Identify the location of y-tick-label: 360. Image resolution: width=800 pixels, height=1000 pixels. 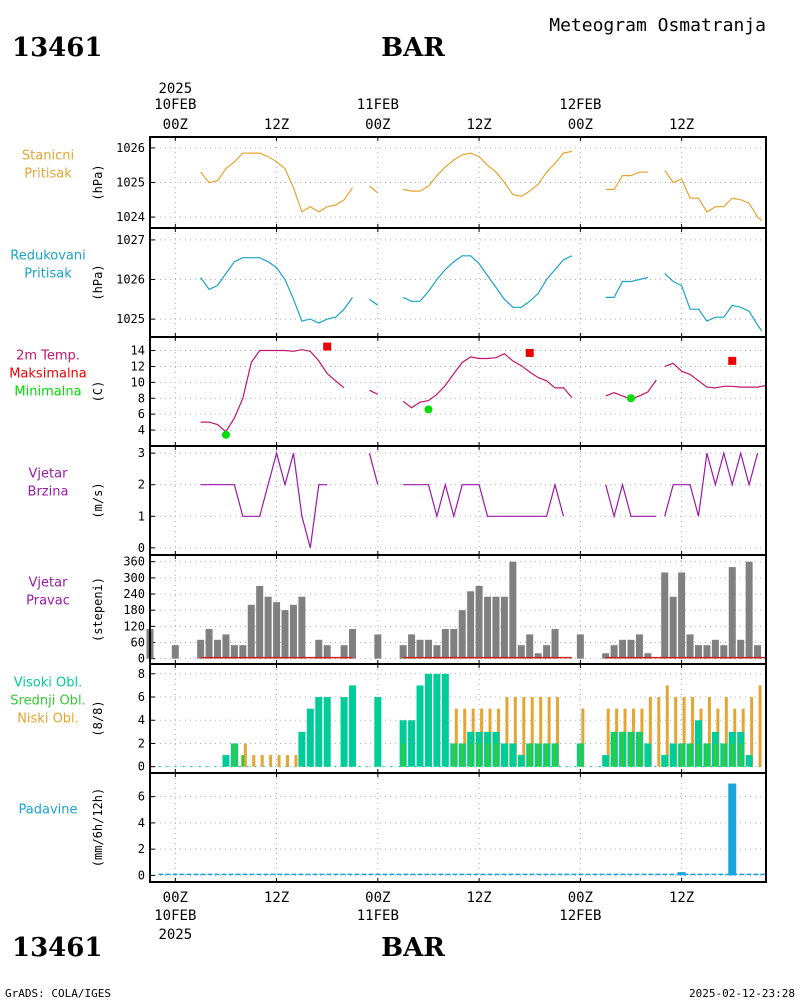
(134, 562).